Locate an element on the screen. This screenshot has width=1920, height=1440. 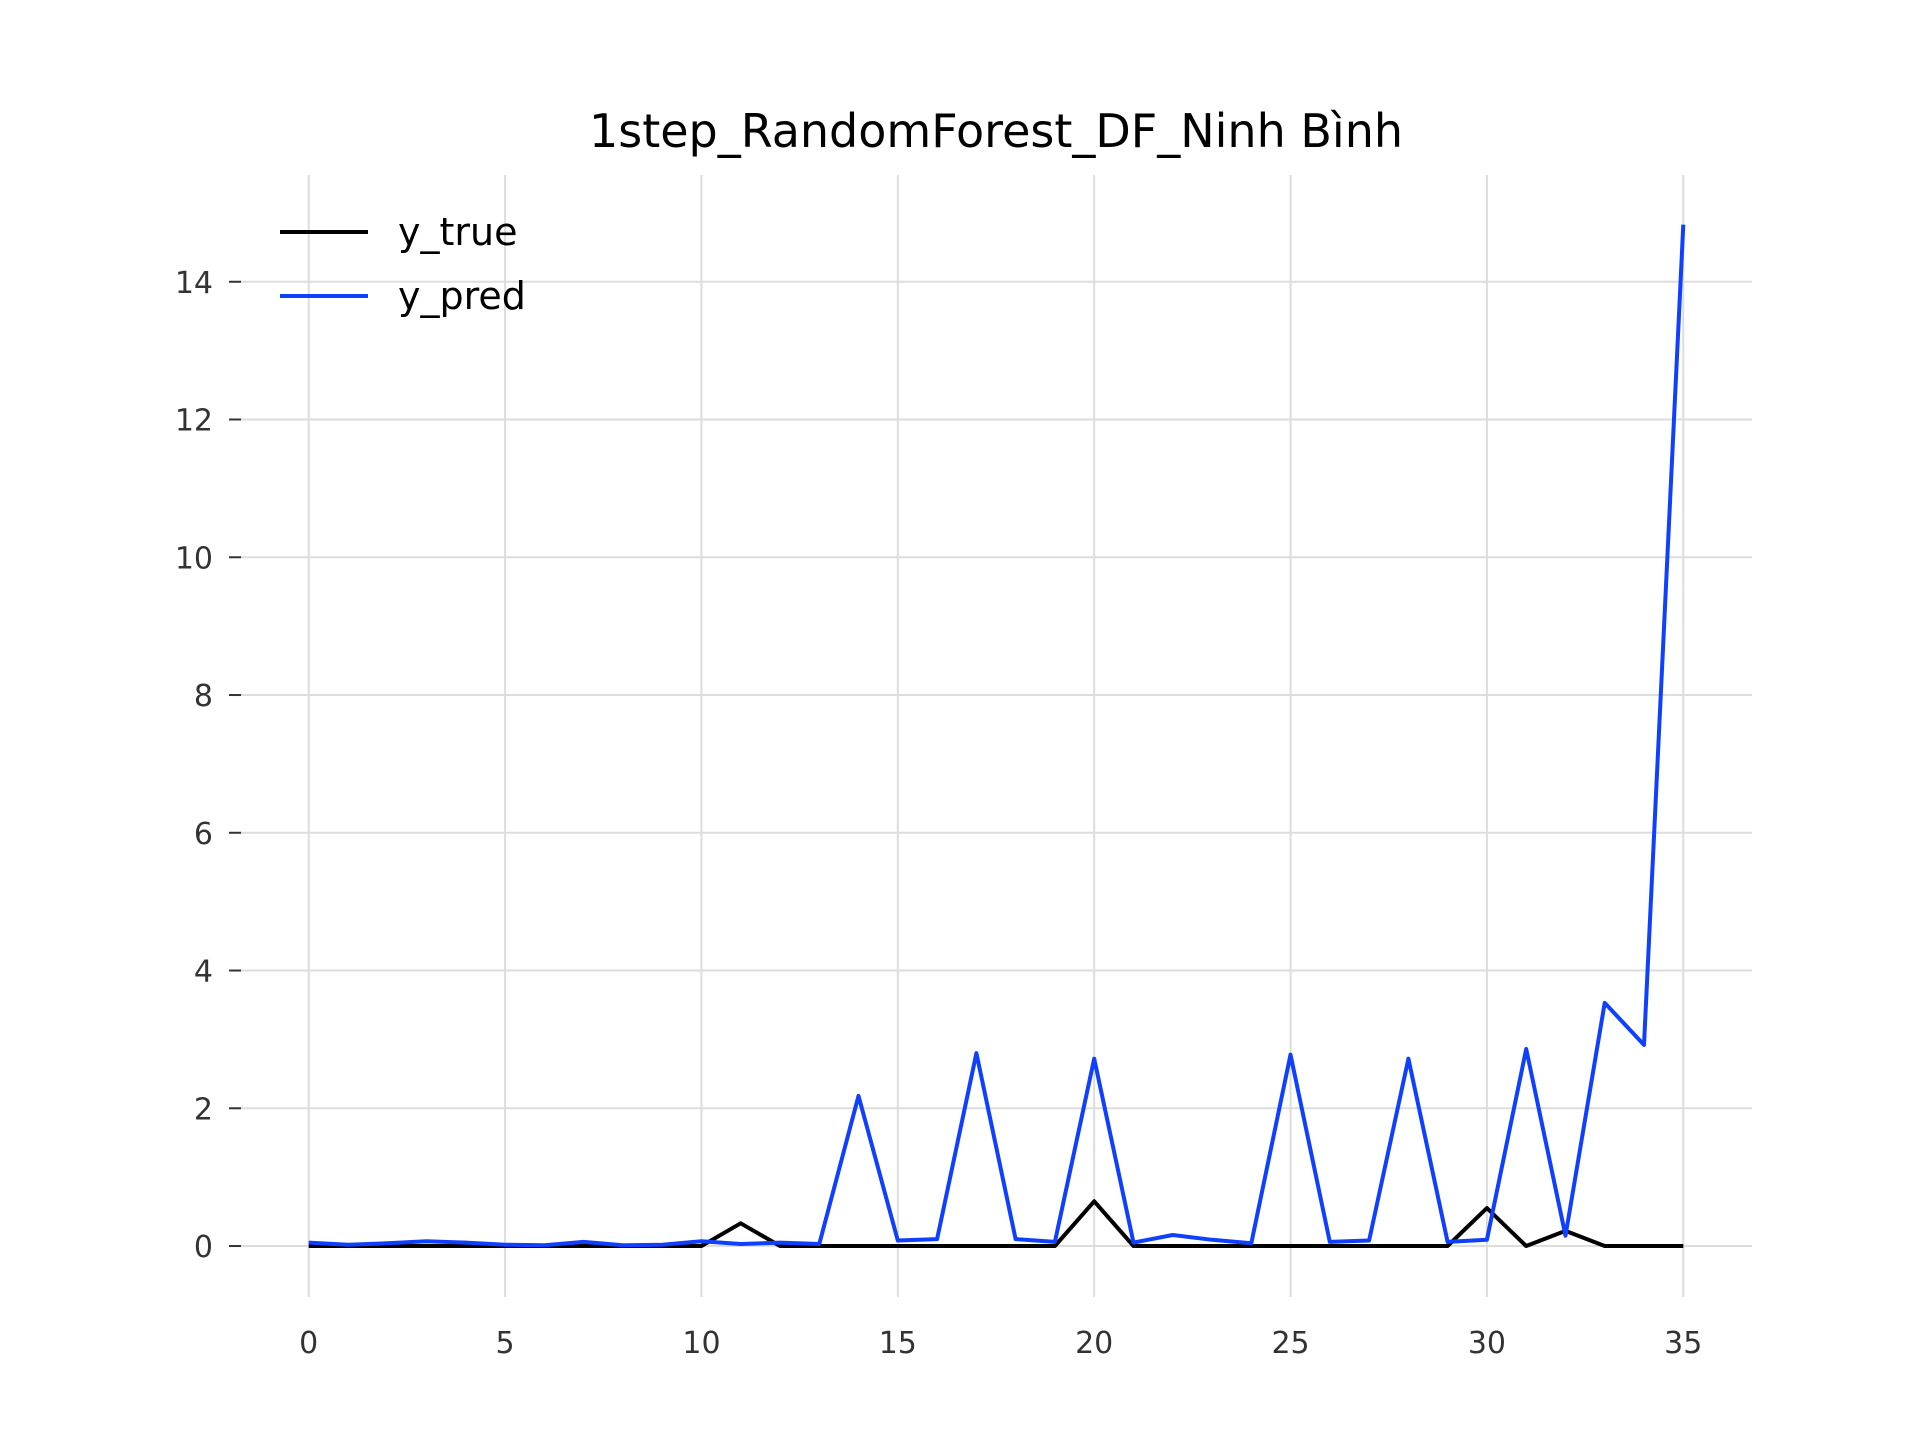
x-tick-label: 15 is located at coordinates (898, 1343).